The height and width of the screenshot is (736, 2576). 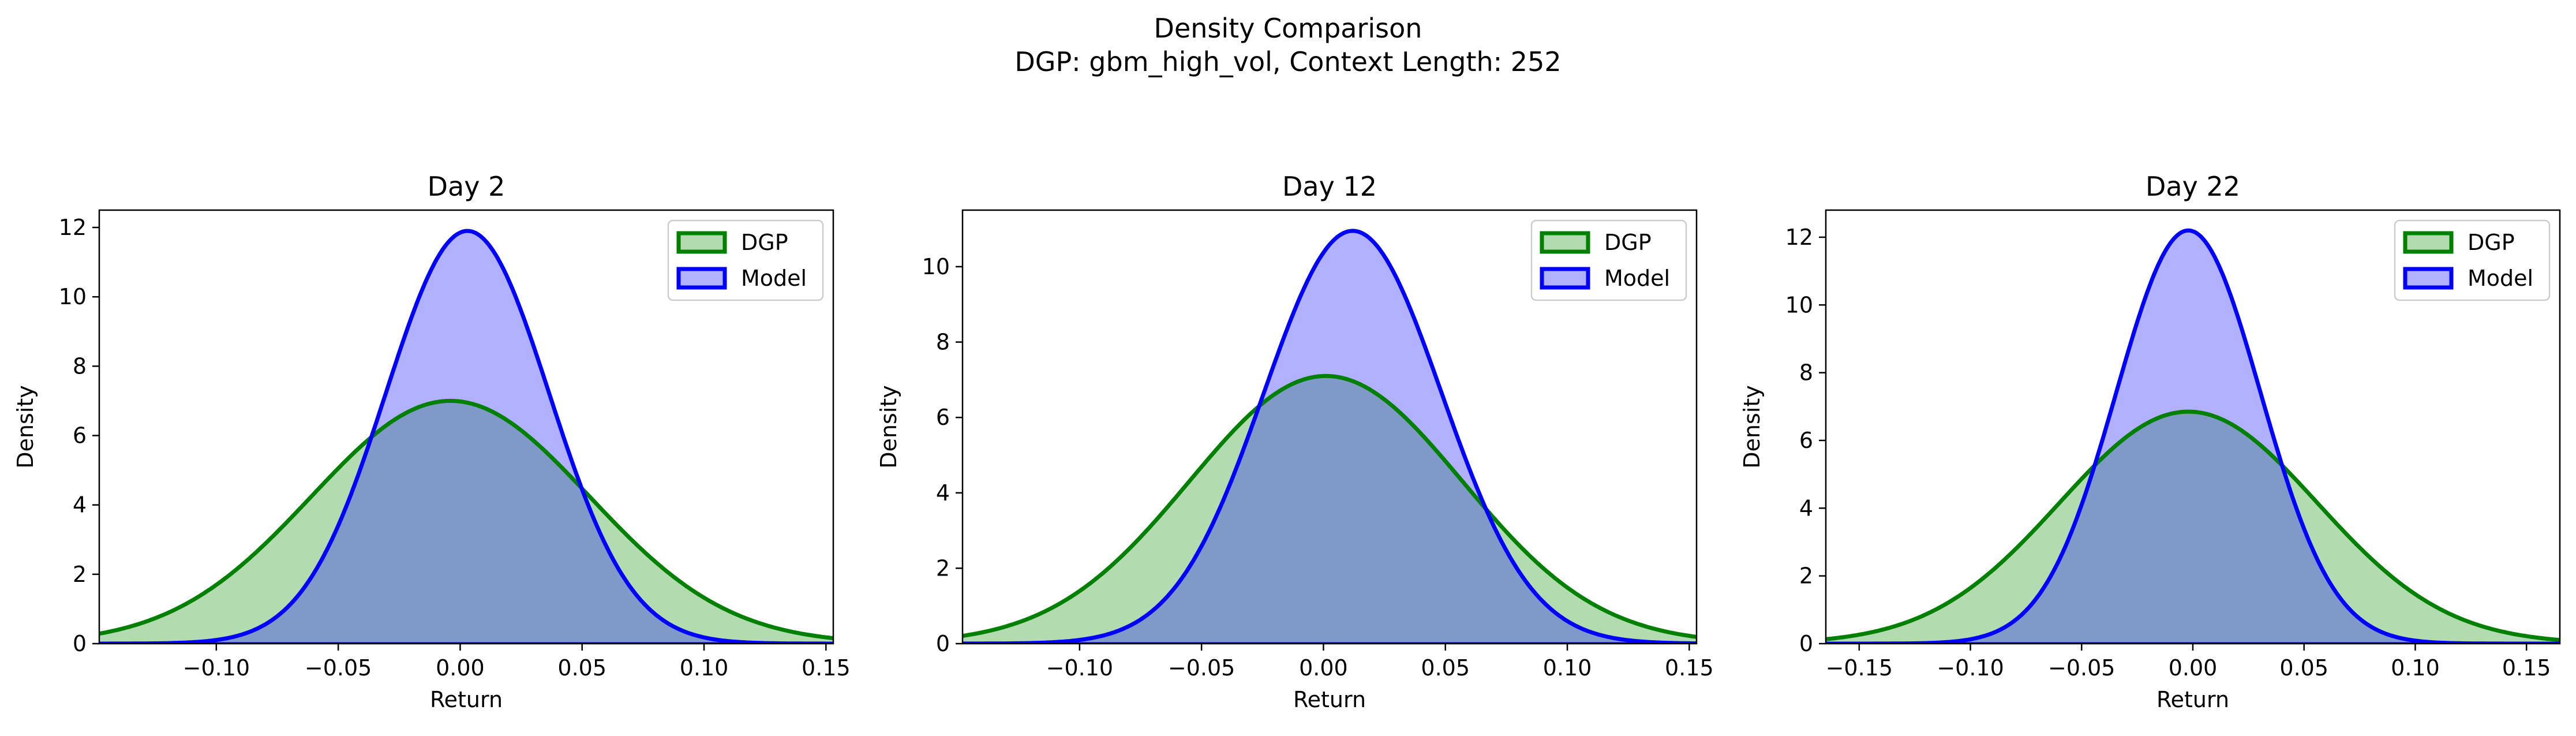 What do you see at coordinates (467, 186) in the screenshot?
I see `subplot-title: Day 2` at bounding box center [467, 186].